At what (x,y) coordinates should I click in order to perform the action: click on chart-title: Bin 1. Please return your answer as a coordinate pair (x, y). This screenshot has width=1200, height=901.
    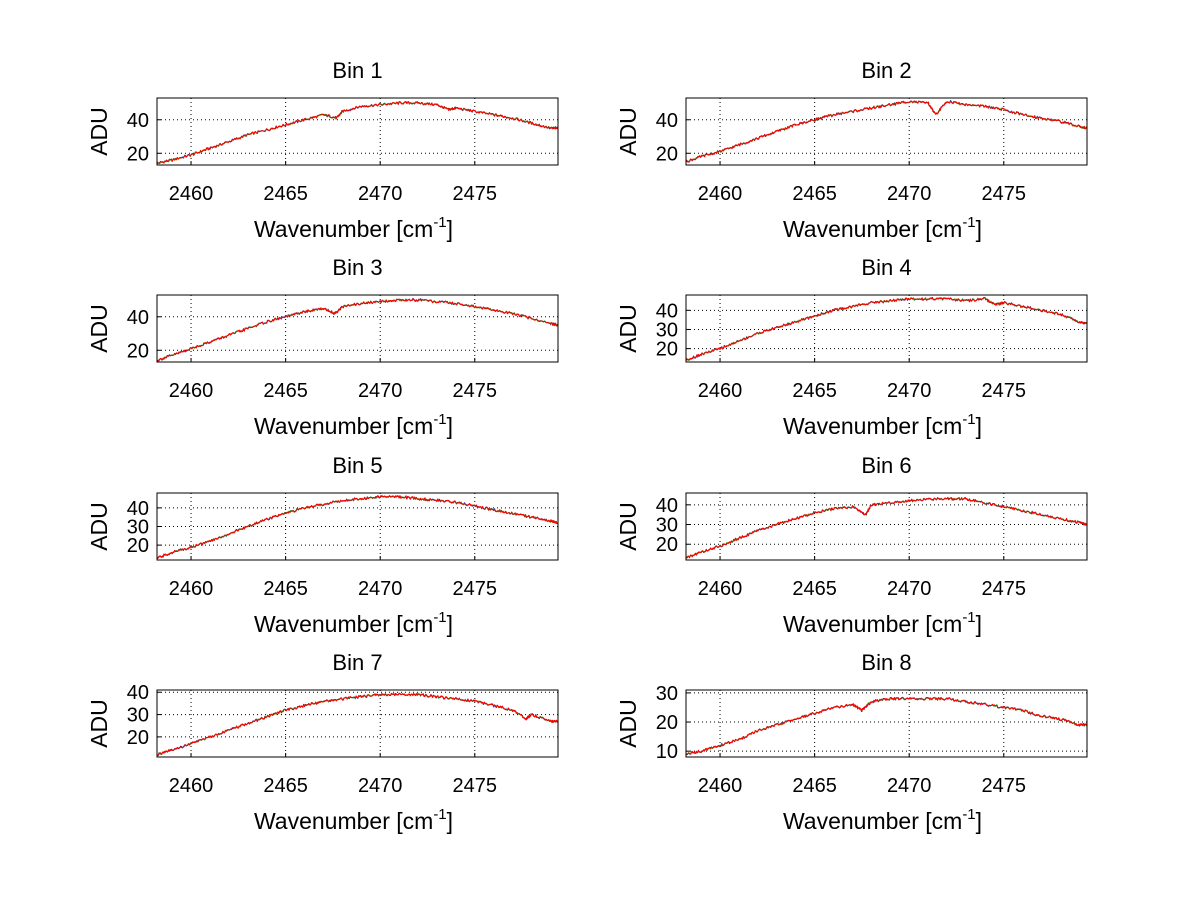
    Looking at the image, I should click on (357, 70).